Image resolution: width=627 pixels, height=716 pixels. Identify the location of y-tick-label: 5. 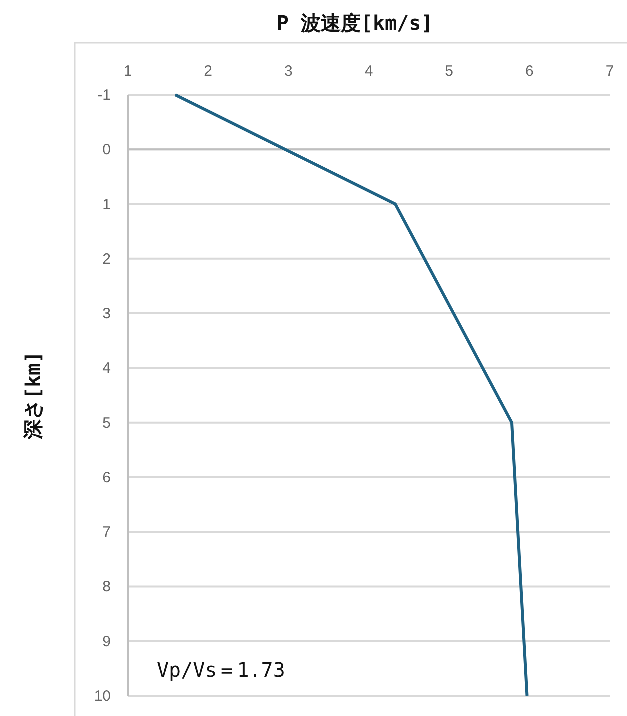
(106, 423).